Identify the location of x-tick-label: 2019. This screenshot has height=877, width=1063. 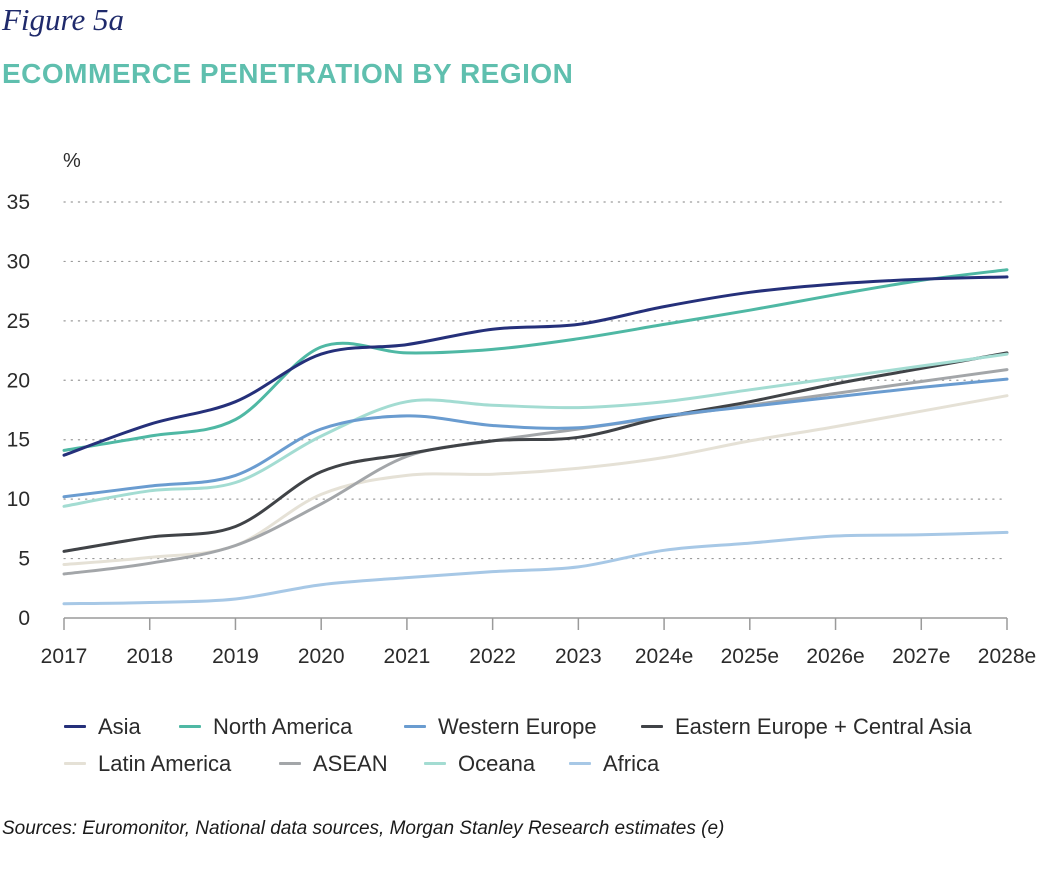
(235, 656).